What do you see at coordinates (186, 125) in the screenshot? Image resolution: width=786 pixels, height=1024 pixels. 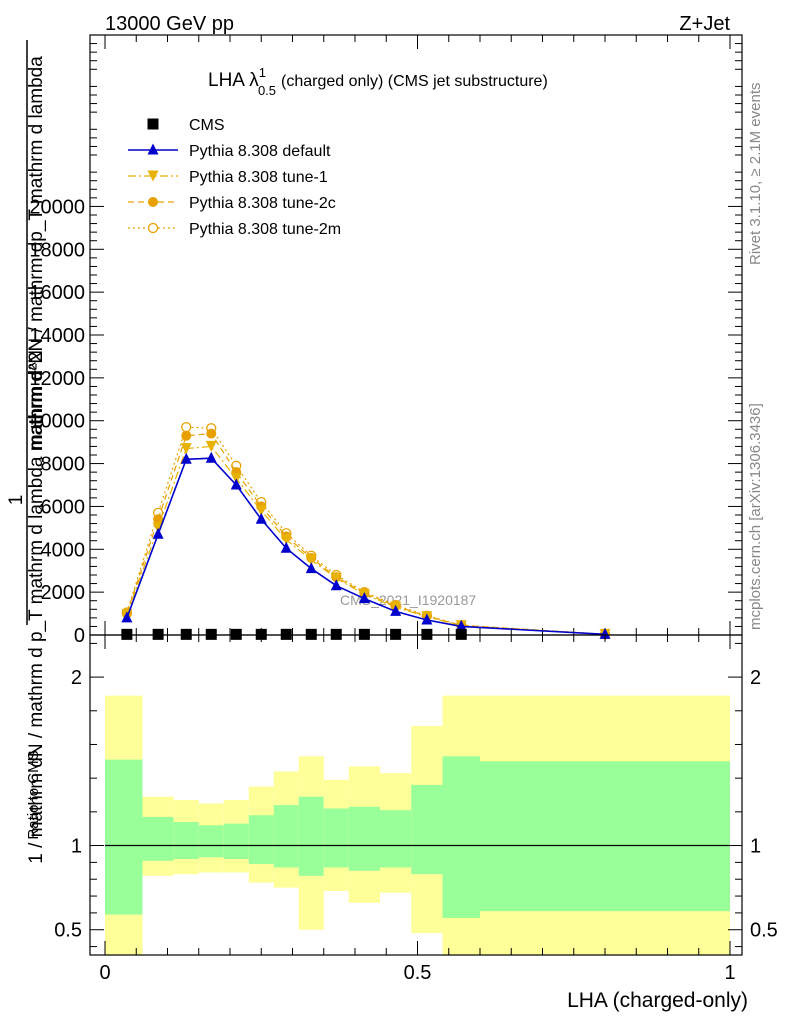 I see `legend-entry: CMS` at bounding box center [186, 125].